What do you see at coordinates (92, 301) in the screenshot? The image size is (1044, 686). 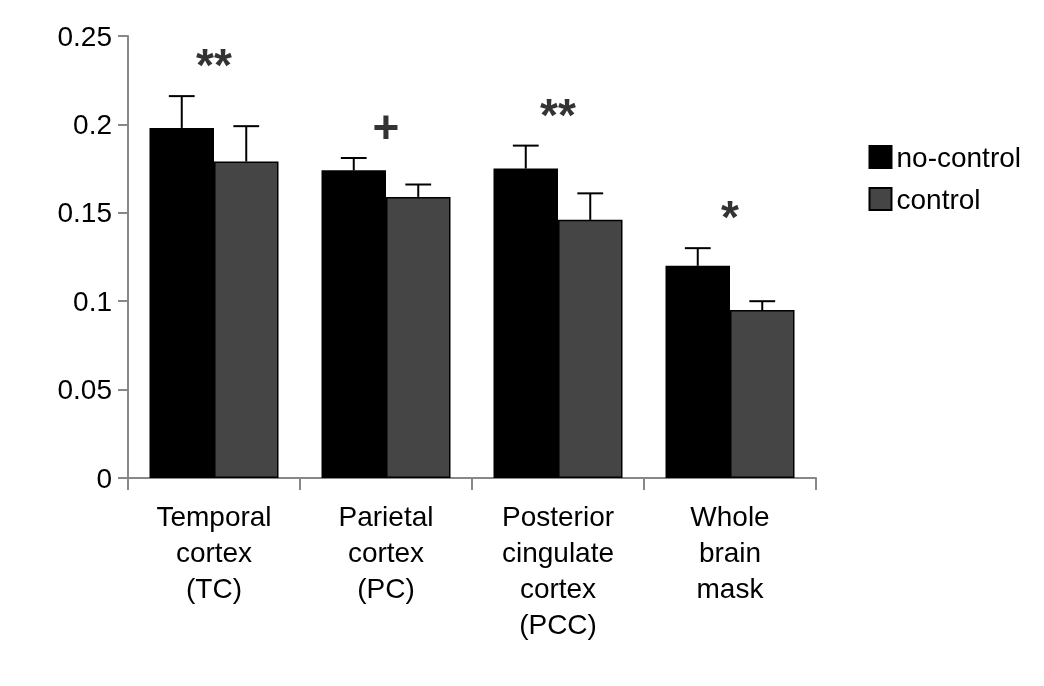 I see `y-tick-label: 0.1` at bounding box center [92, 301].